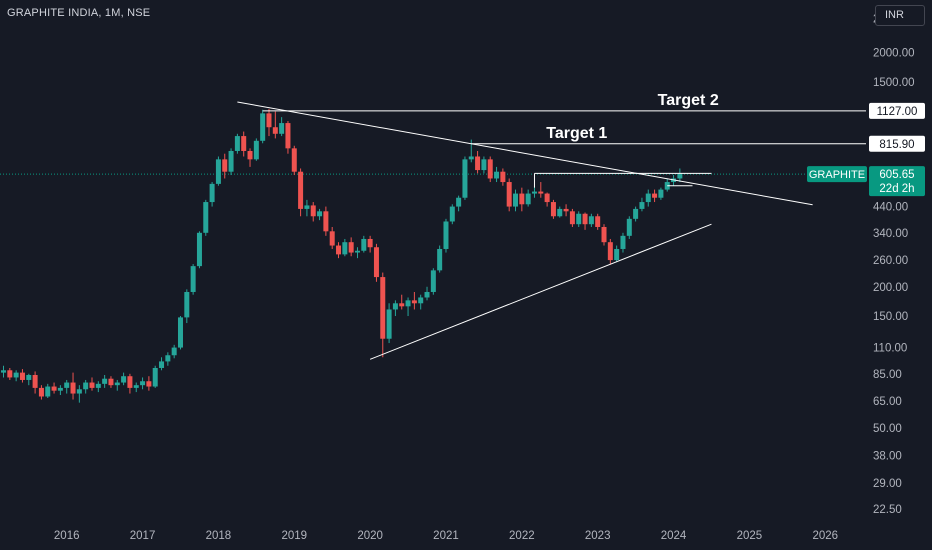 The image size is (932, 550). What do you see at coordinates (698, 138) in the screenshot?
I see `target-annotation: Target 1 815.90` at bounding box center [698, 138].